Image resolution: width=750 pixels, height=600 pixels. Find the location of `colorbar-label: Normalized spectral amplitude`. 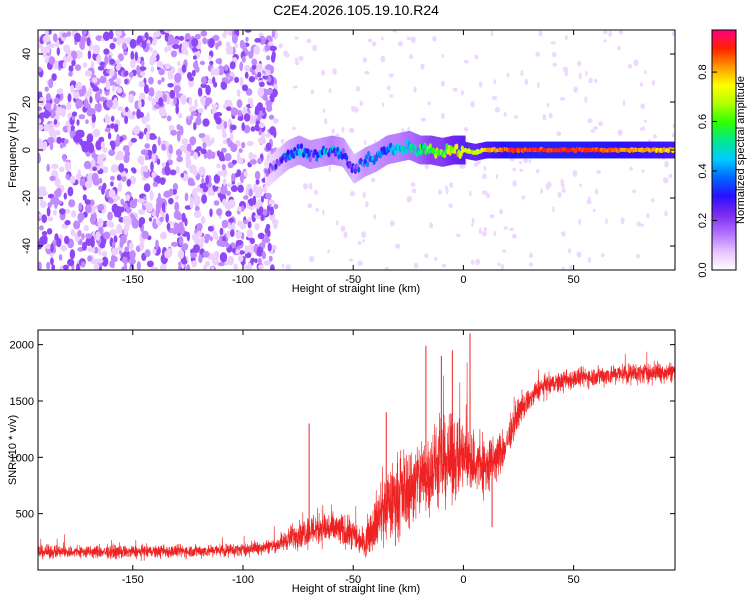

colorbar-label: Normalized spectral amplitude is located at coordinates (741, 150).